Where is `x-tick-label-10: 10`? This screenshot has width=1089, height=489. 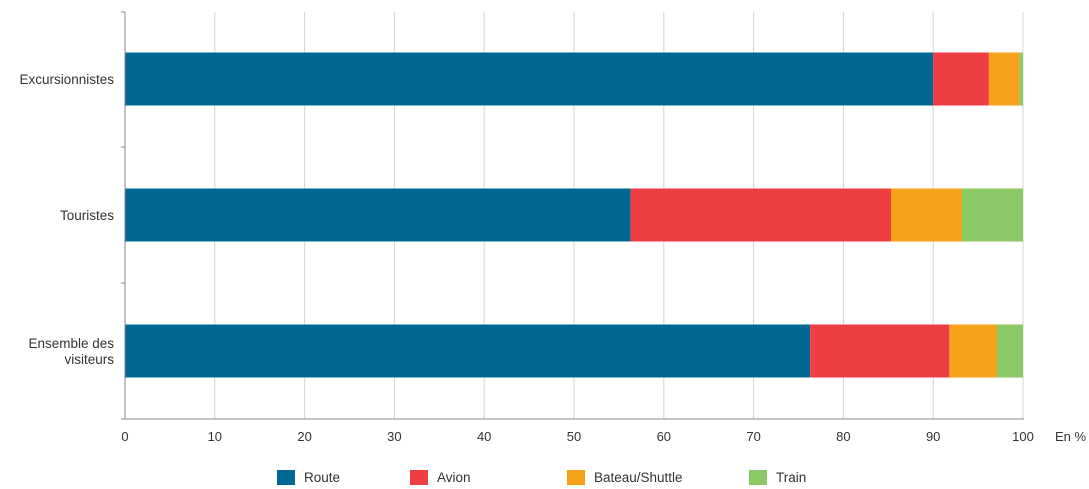 x-tick-label-10: 10 is located at coordinates (215, 436).